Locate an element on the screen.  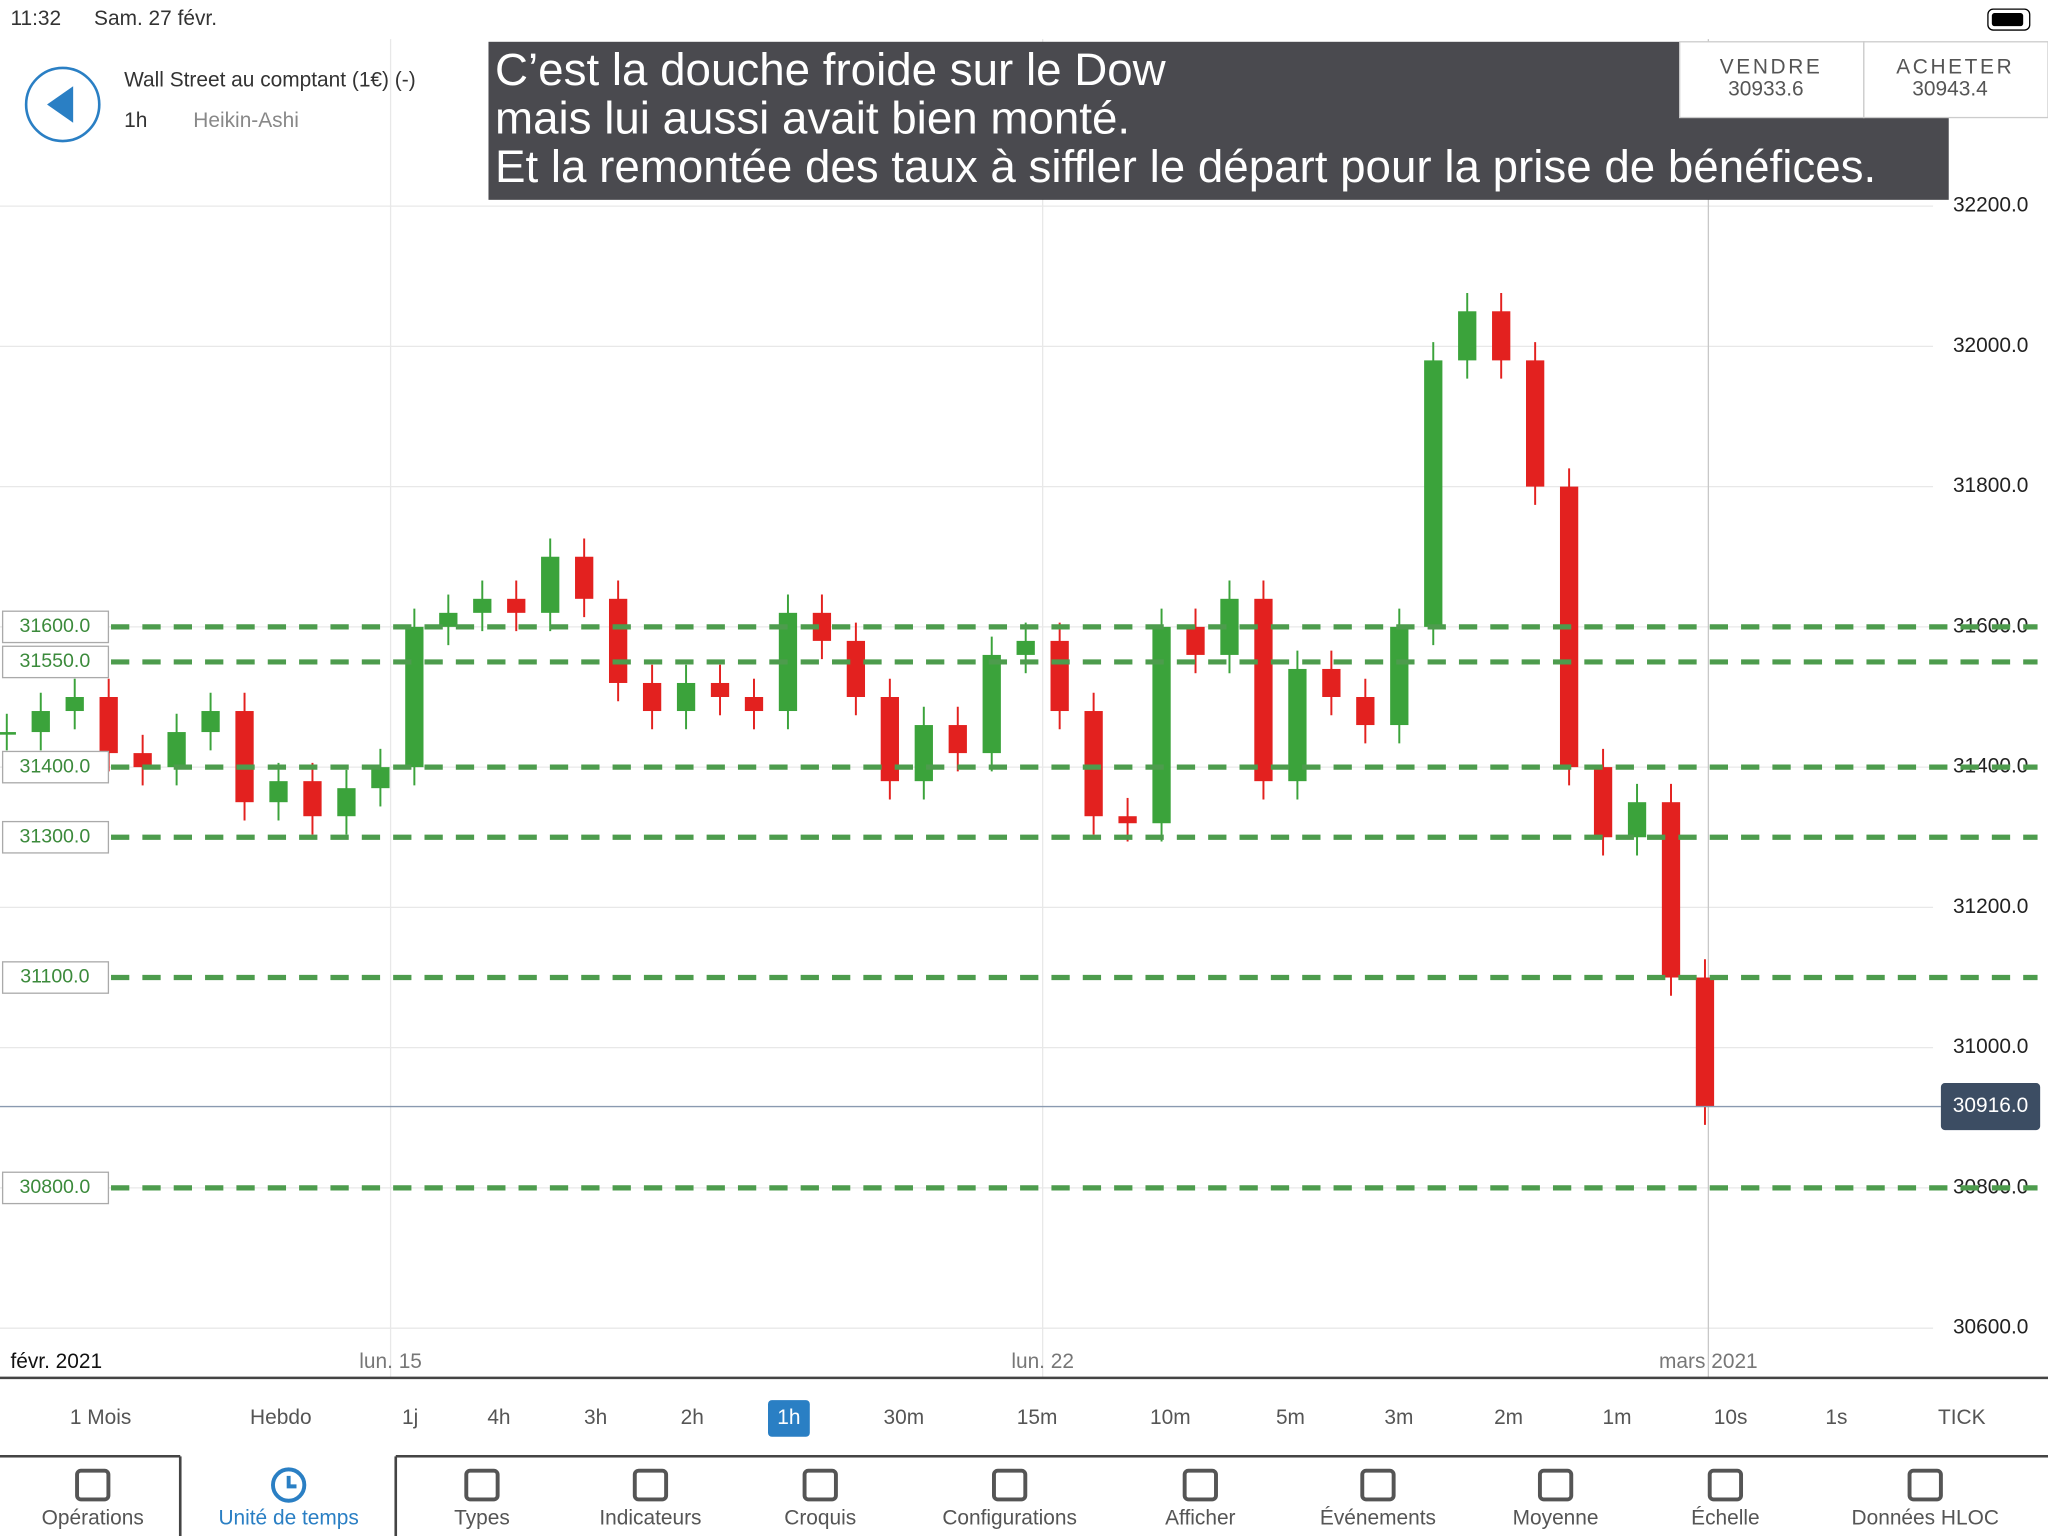
toolbar-tab is located at coordinates (288, 1494).